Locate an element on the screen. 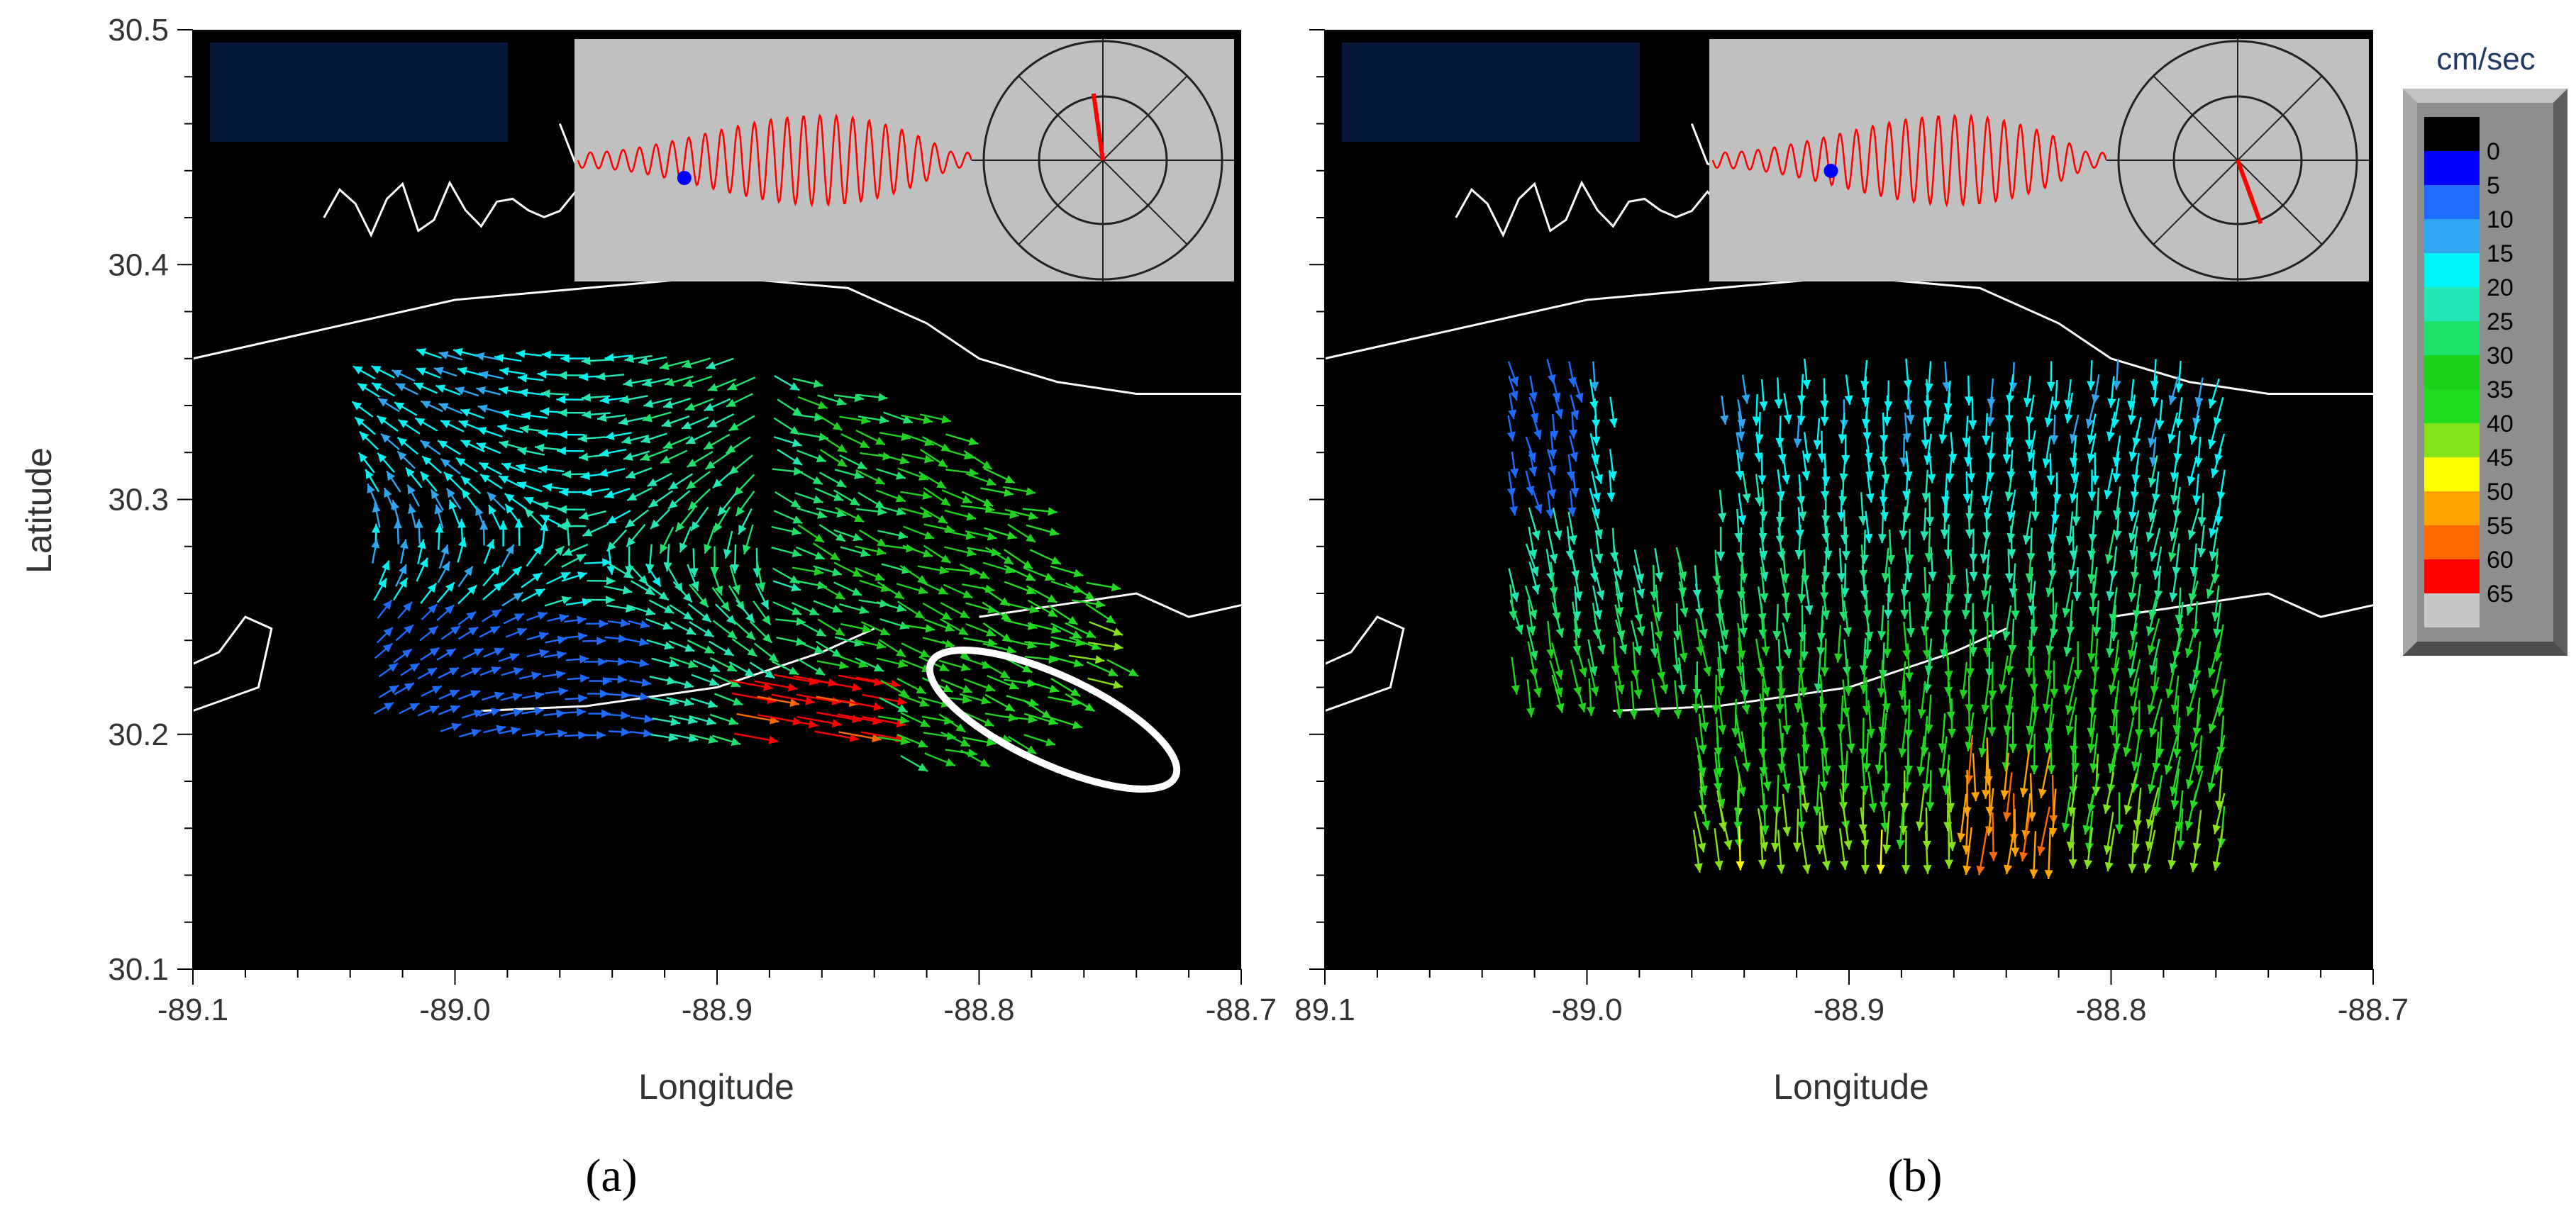 This screenshot has height=1218, width=2576. colorbar-level-label: 10 is located at coordinates (2500, 219).